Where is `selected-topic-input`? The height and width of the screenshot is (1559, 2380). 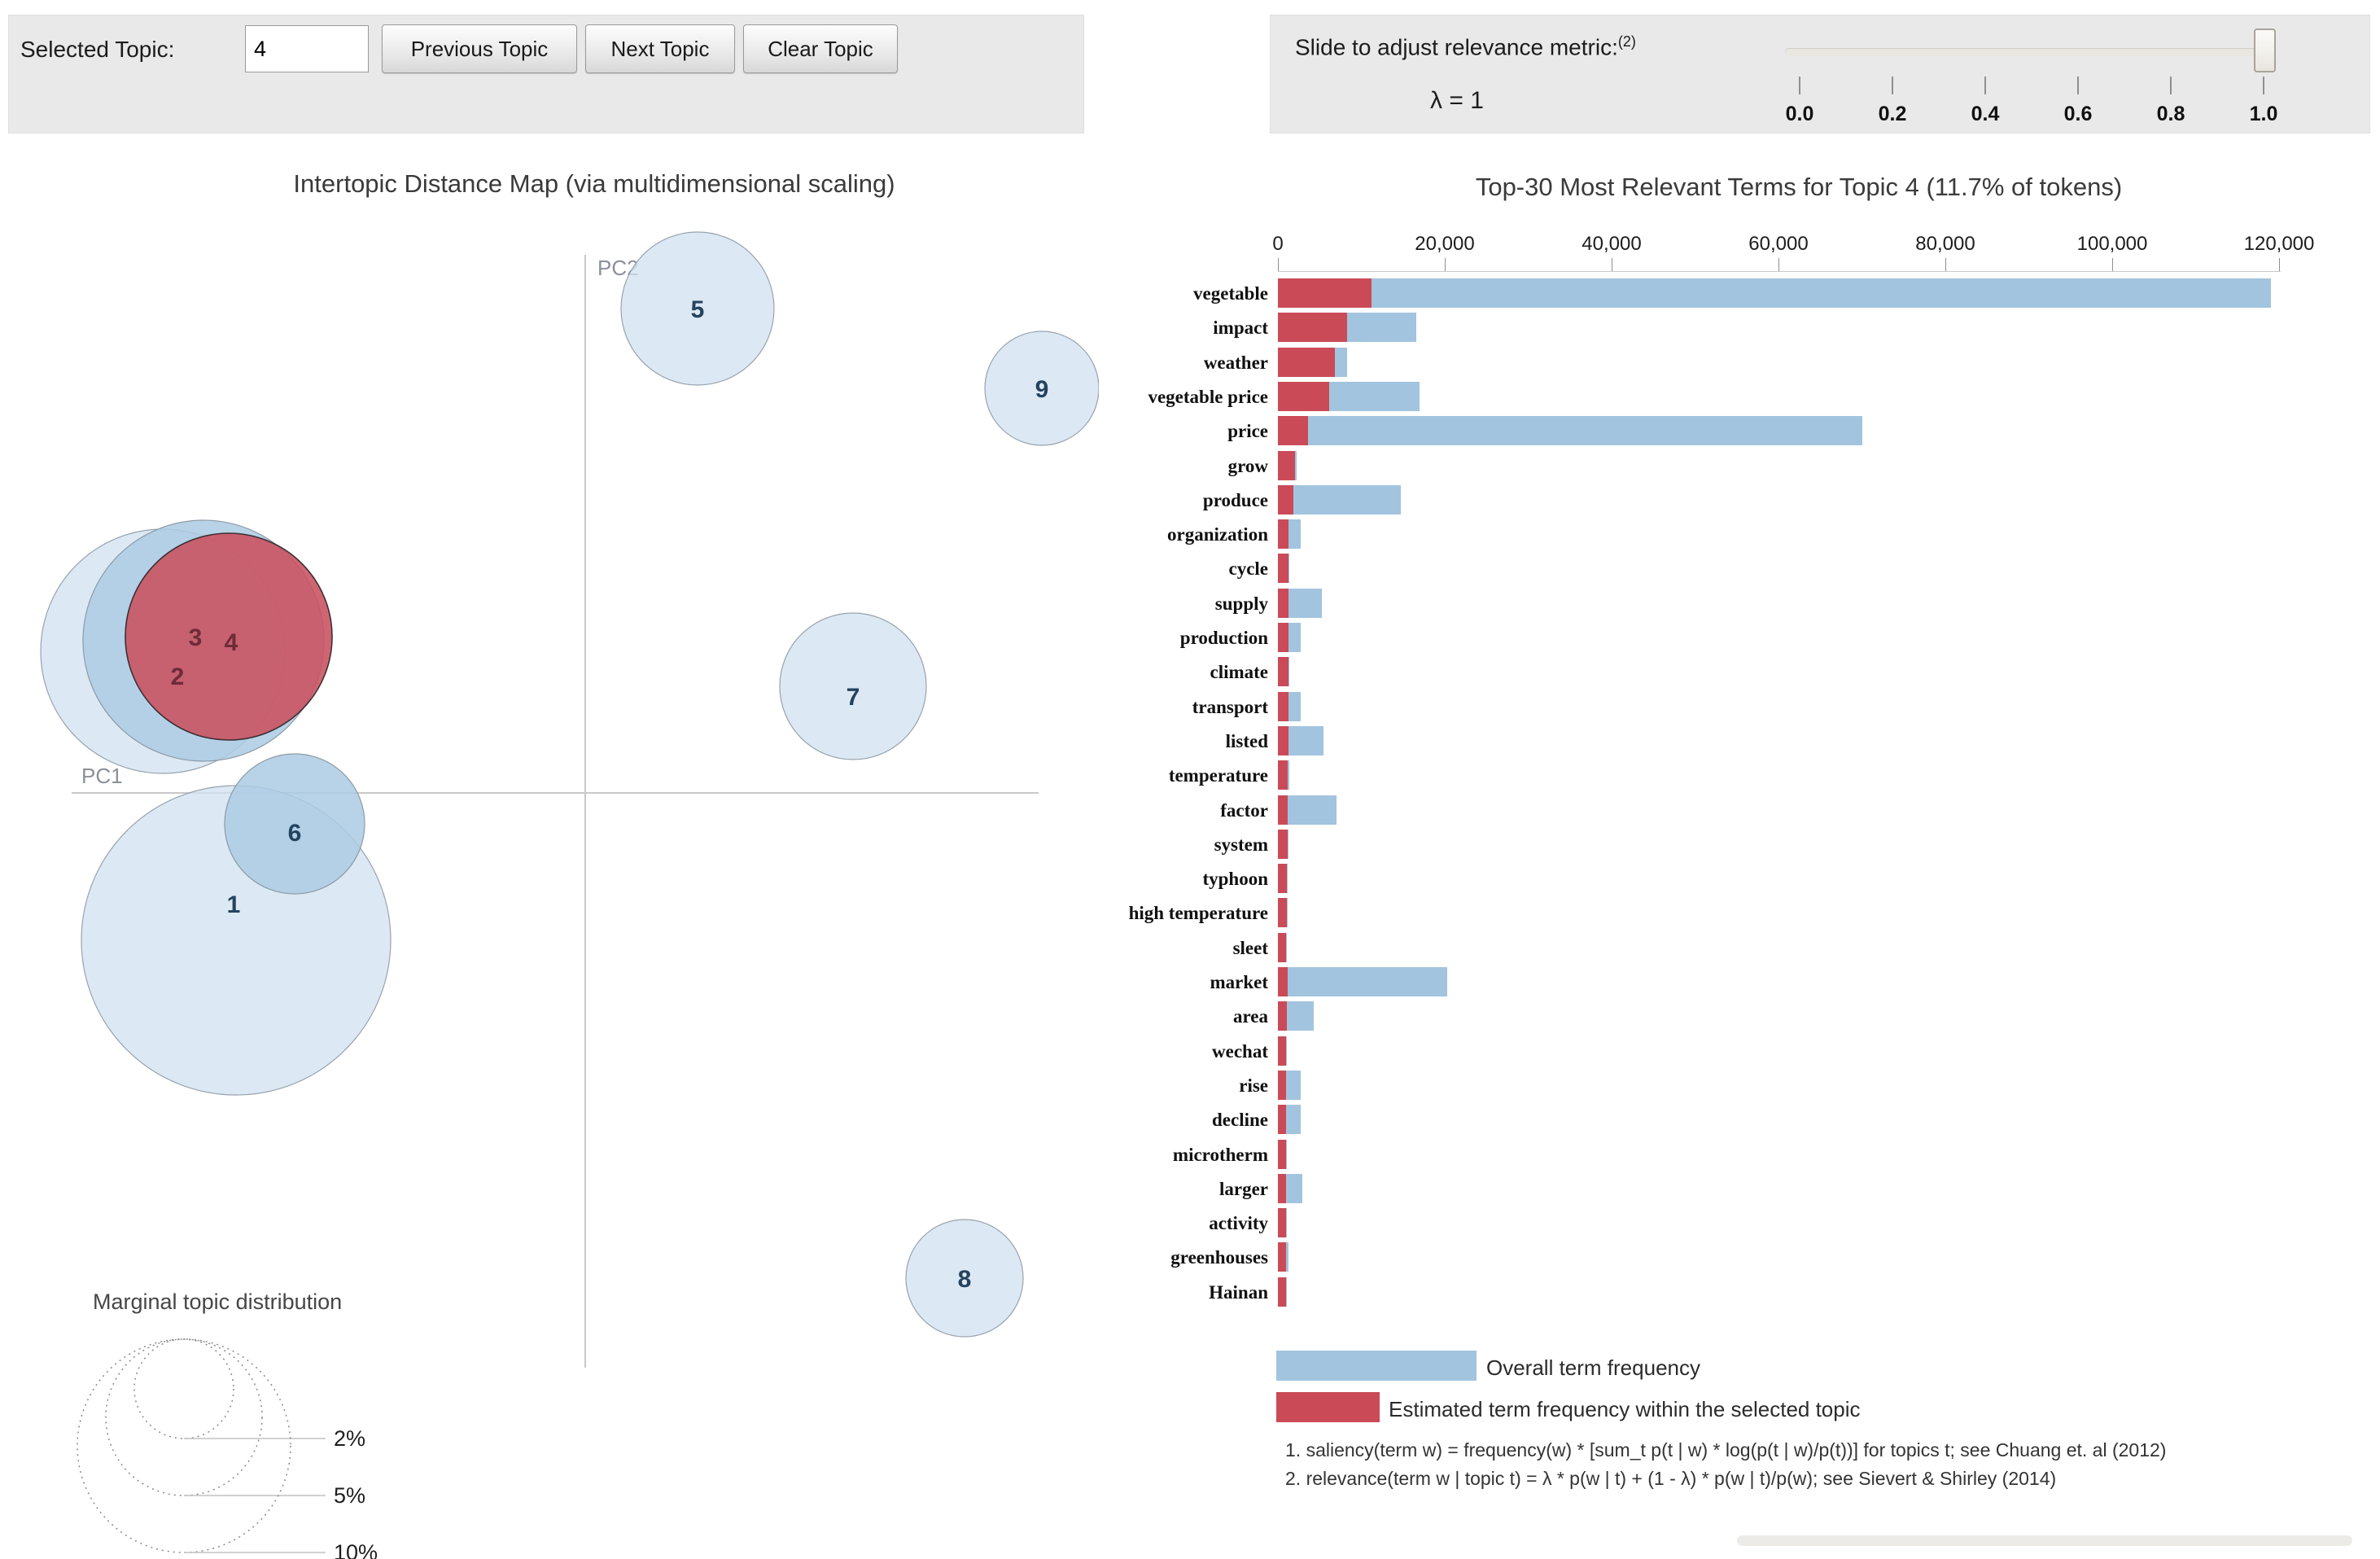
selected-topic-input is located at coordinates (307, 49).